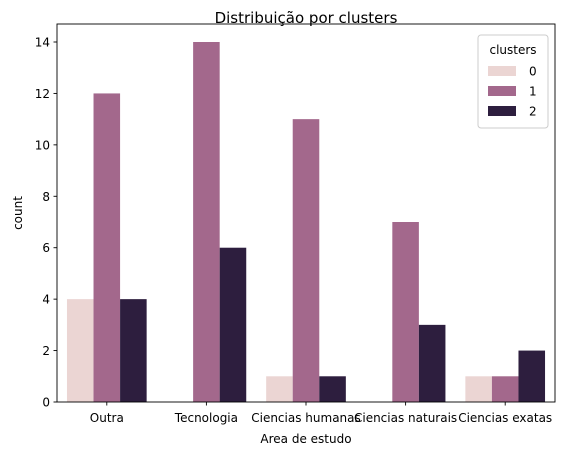 This screenshot has height=455, width=567. Describe the element at coordinates (42, 43) in the screenshot. I see `y-tick-label: 14` at that location.